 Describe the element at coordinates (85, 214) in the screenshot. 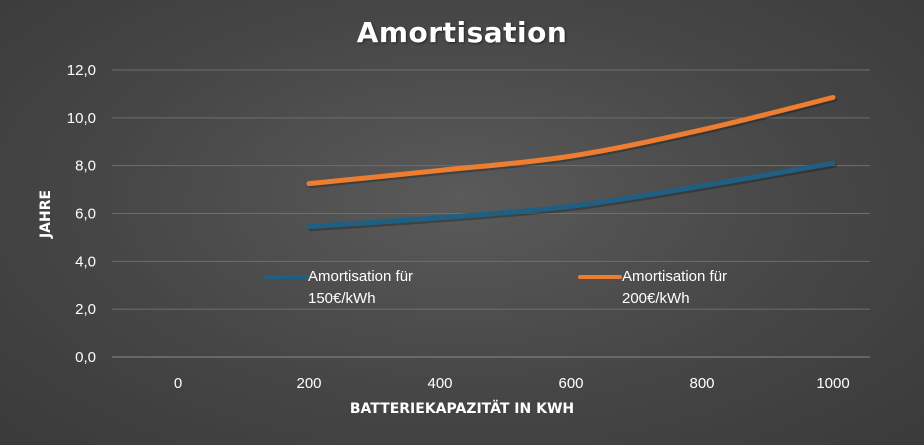

I see `y-tick-label: 6,0` at that location.